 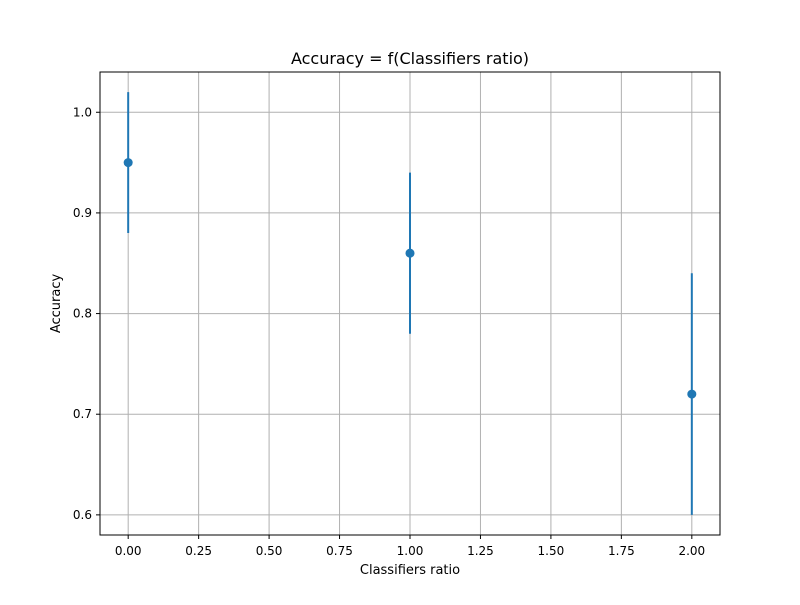 I want to click on x-axis-ticks: 0.00 0.25 0.50 0.75 1.00 1.25 1.50 1.75 2.00, so click(x=410, y=546).